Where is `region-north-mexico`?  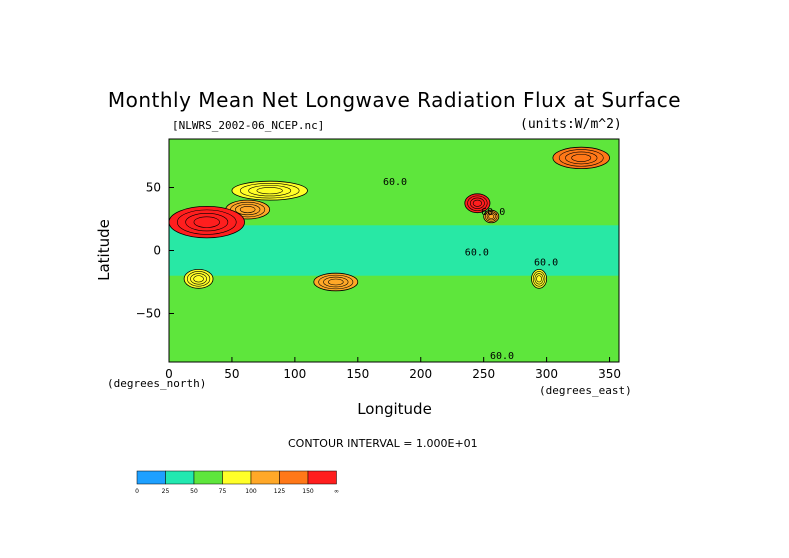
region-north-mexico is located at coordinates (491, 216).